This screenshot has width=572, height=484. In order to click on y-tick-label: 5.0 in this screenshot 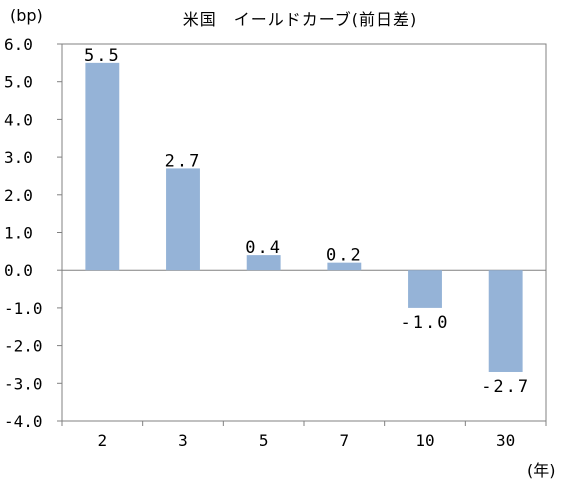, I will do `click(18, 82)`.